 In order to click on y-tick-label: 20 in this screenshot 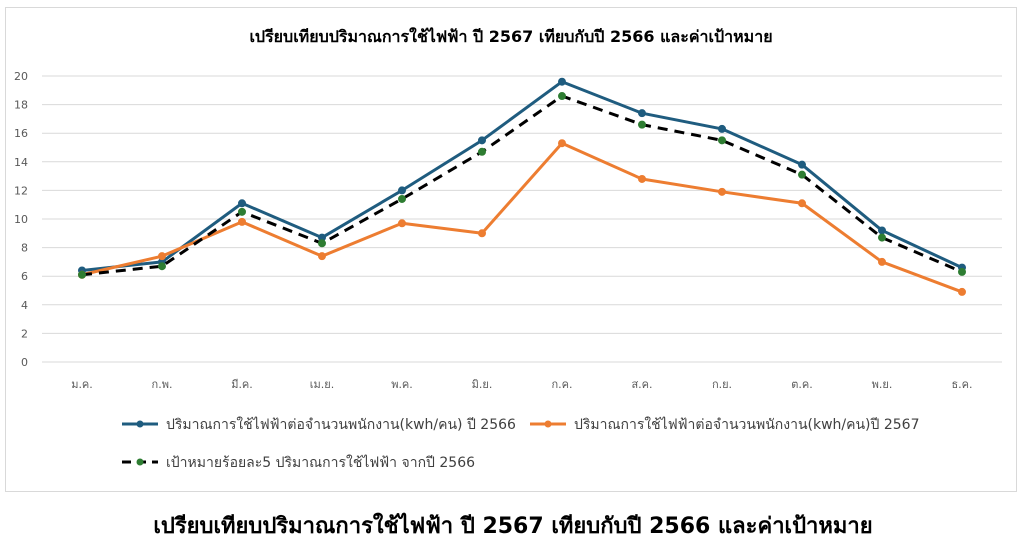, I will do `click(21, 76)`.